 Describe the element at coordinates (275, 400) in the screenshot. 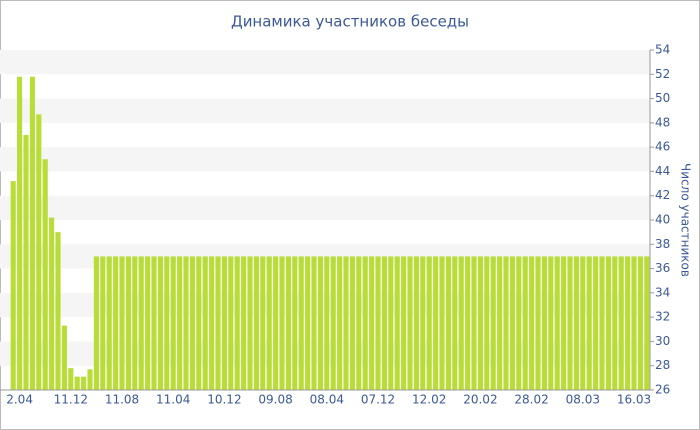

I see `x-tick-label: 09.08` at that location.